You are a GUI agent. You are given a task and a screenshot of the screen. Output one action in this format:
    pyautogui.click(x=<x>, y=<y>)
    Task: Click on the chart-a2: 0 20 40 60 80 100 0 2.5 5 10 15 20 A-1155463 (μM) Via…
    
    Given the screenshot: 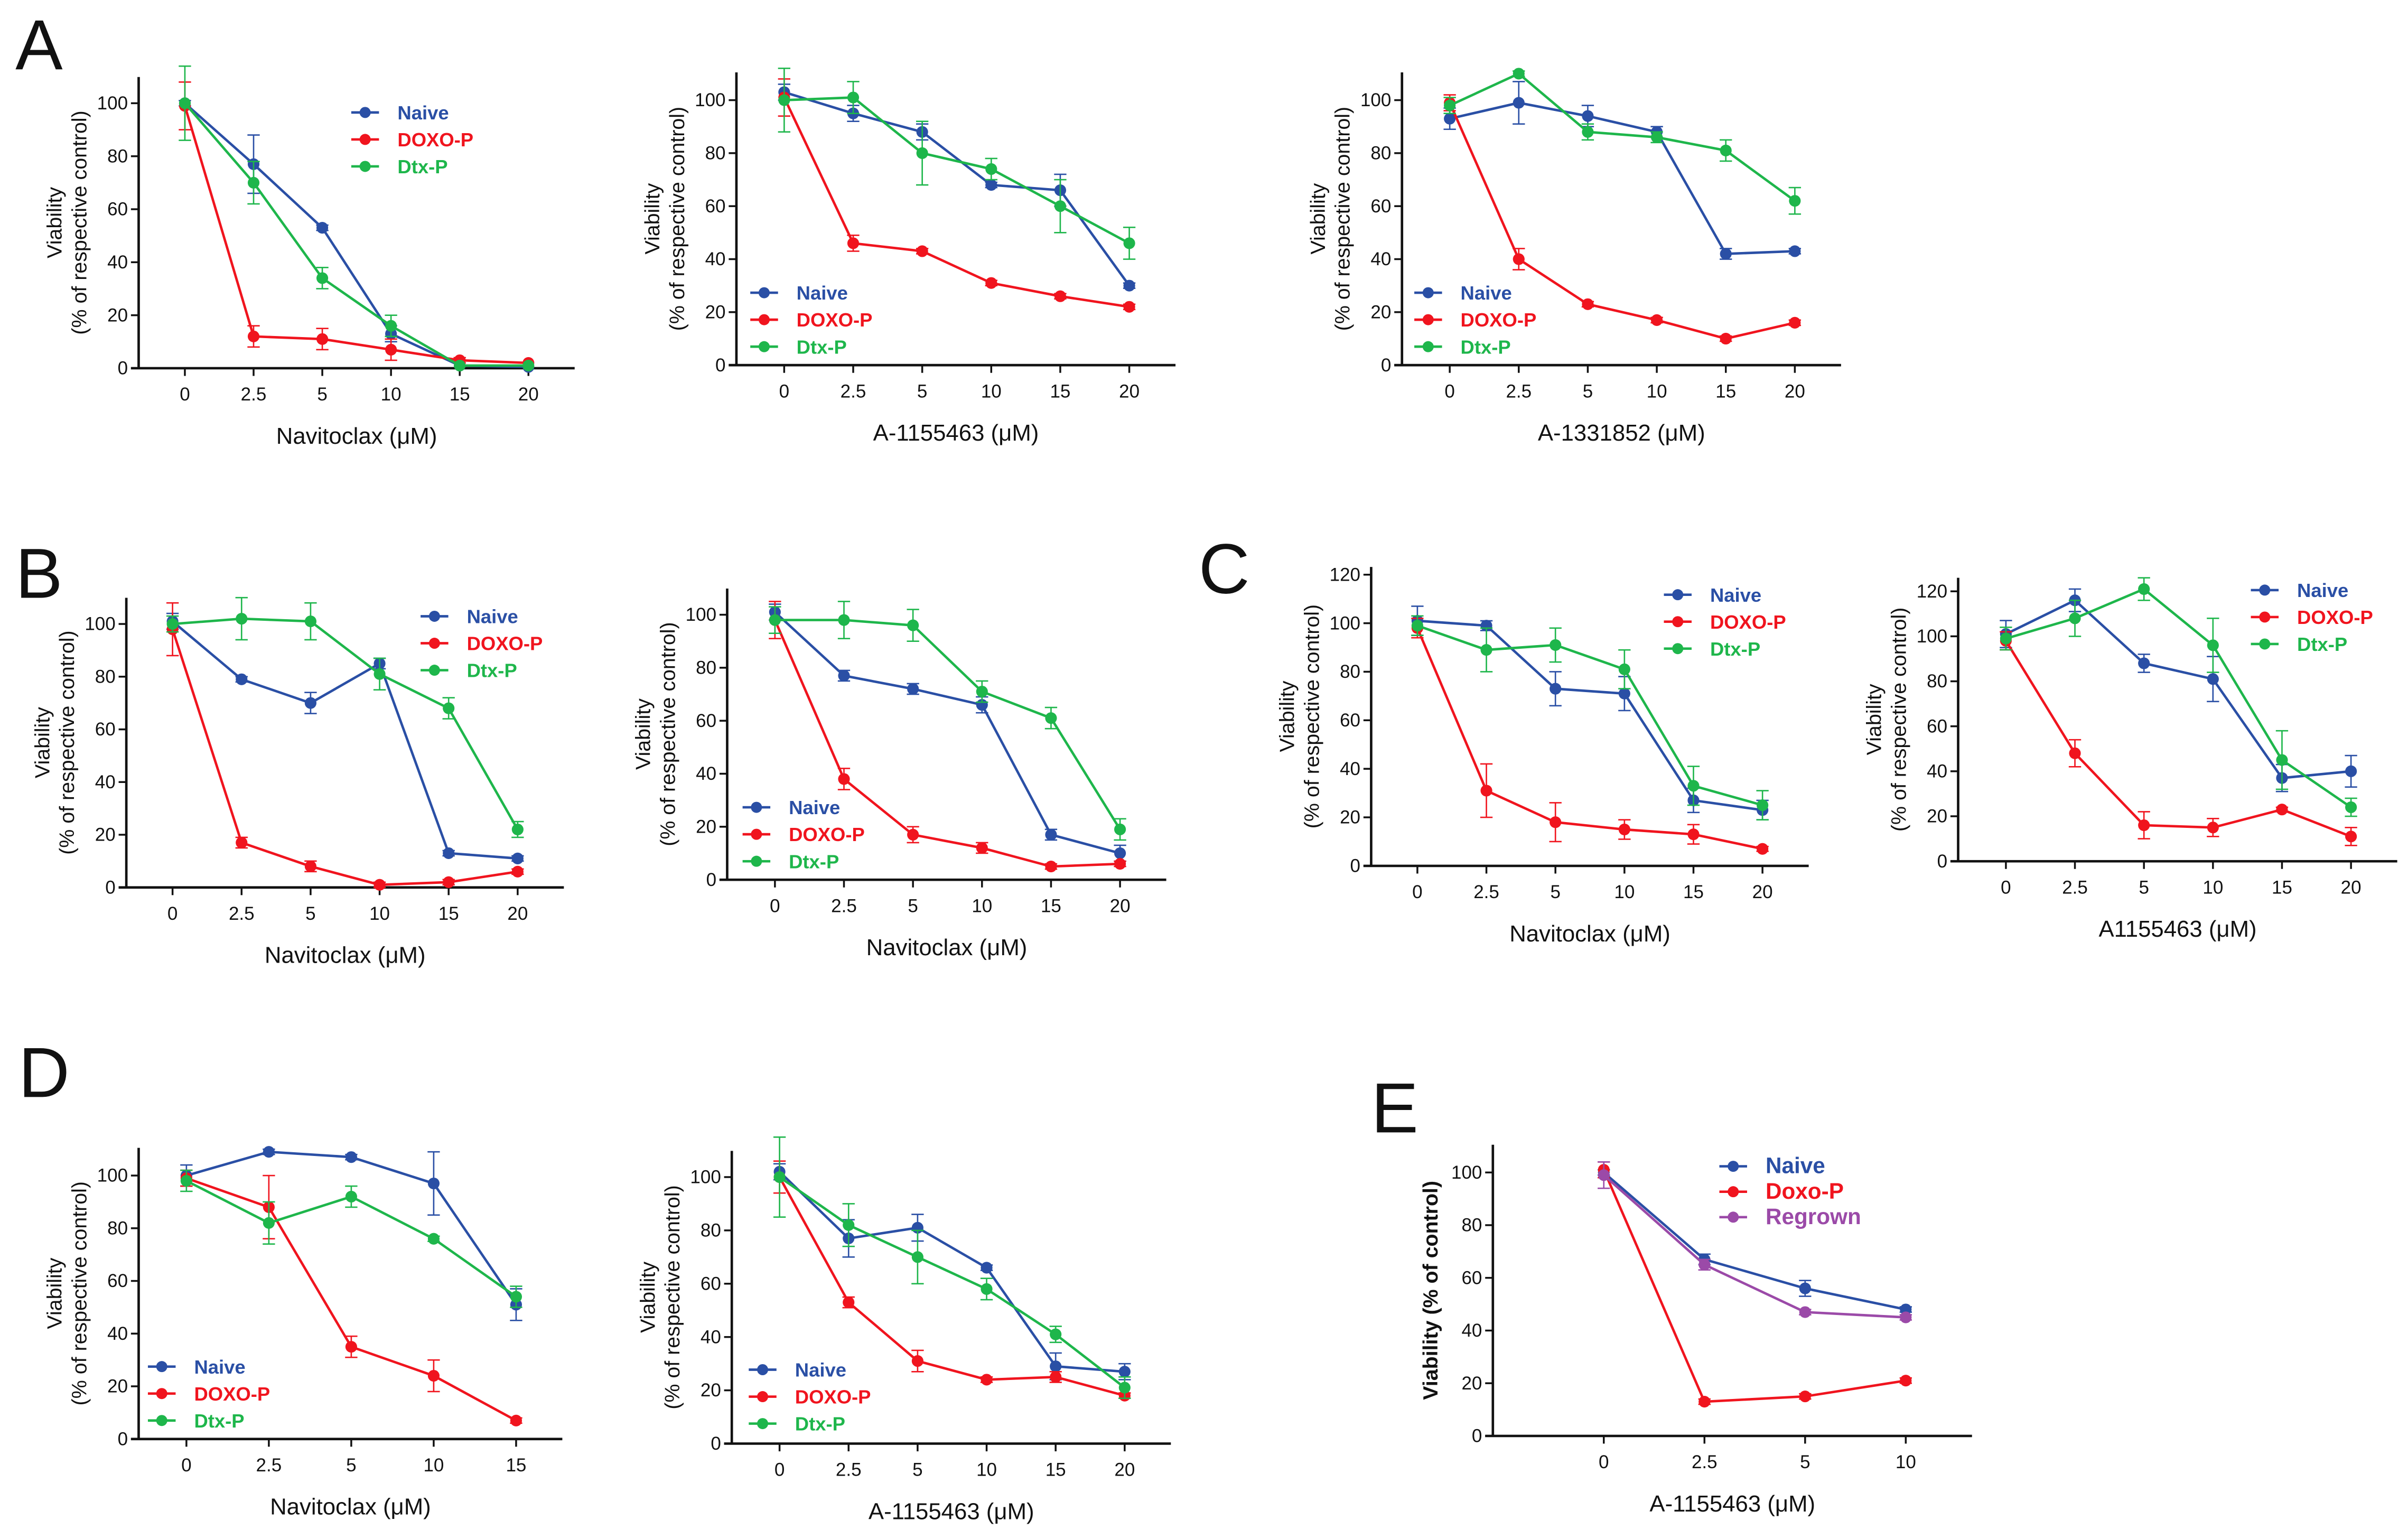 What is the action you would take?
    pyautogui.click(x=908, y=257)
    